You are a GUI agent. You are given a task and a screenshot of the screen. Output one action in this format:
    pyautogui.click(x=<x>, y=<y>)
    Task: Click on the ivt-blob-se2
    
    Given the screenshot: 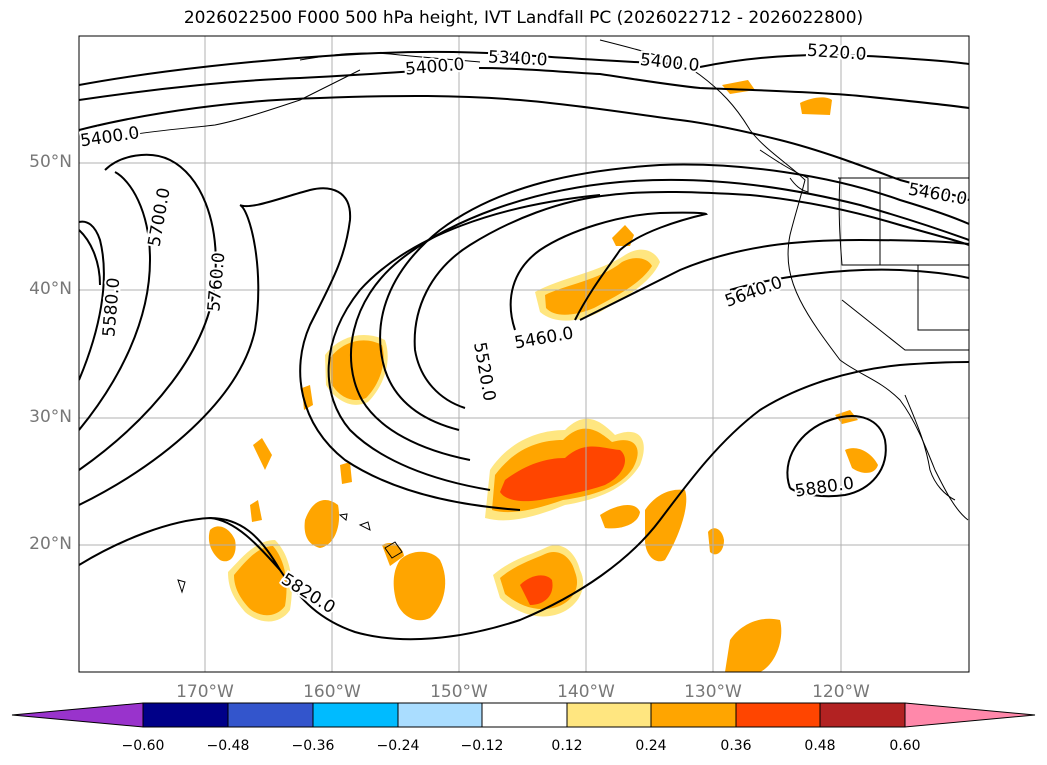 What is the action you would take?
    pyautogui.click(x=620, y=516)
    